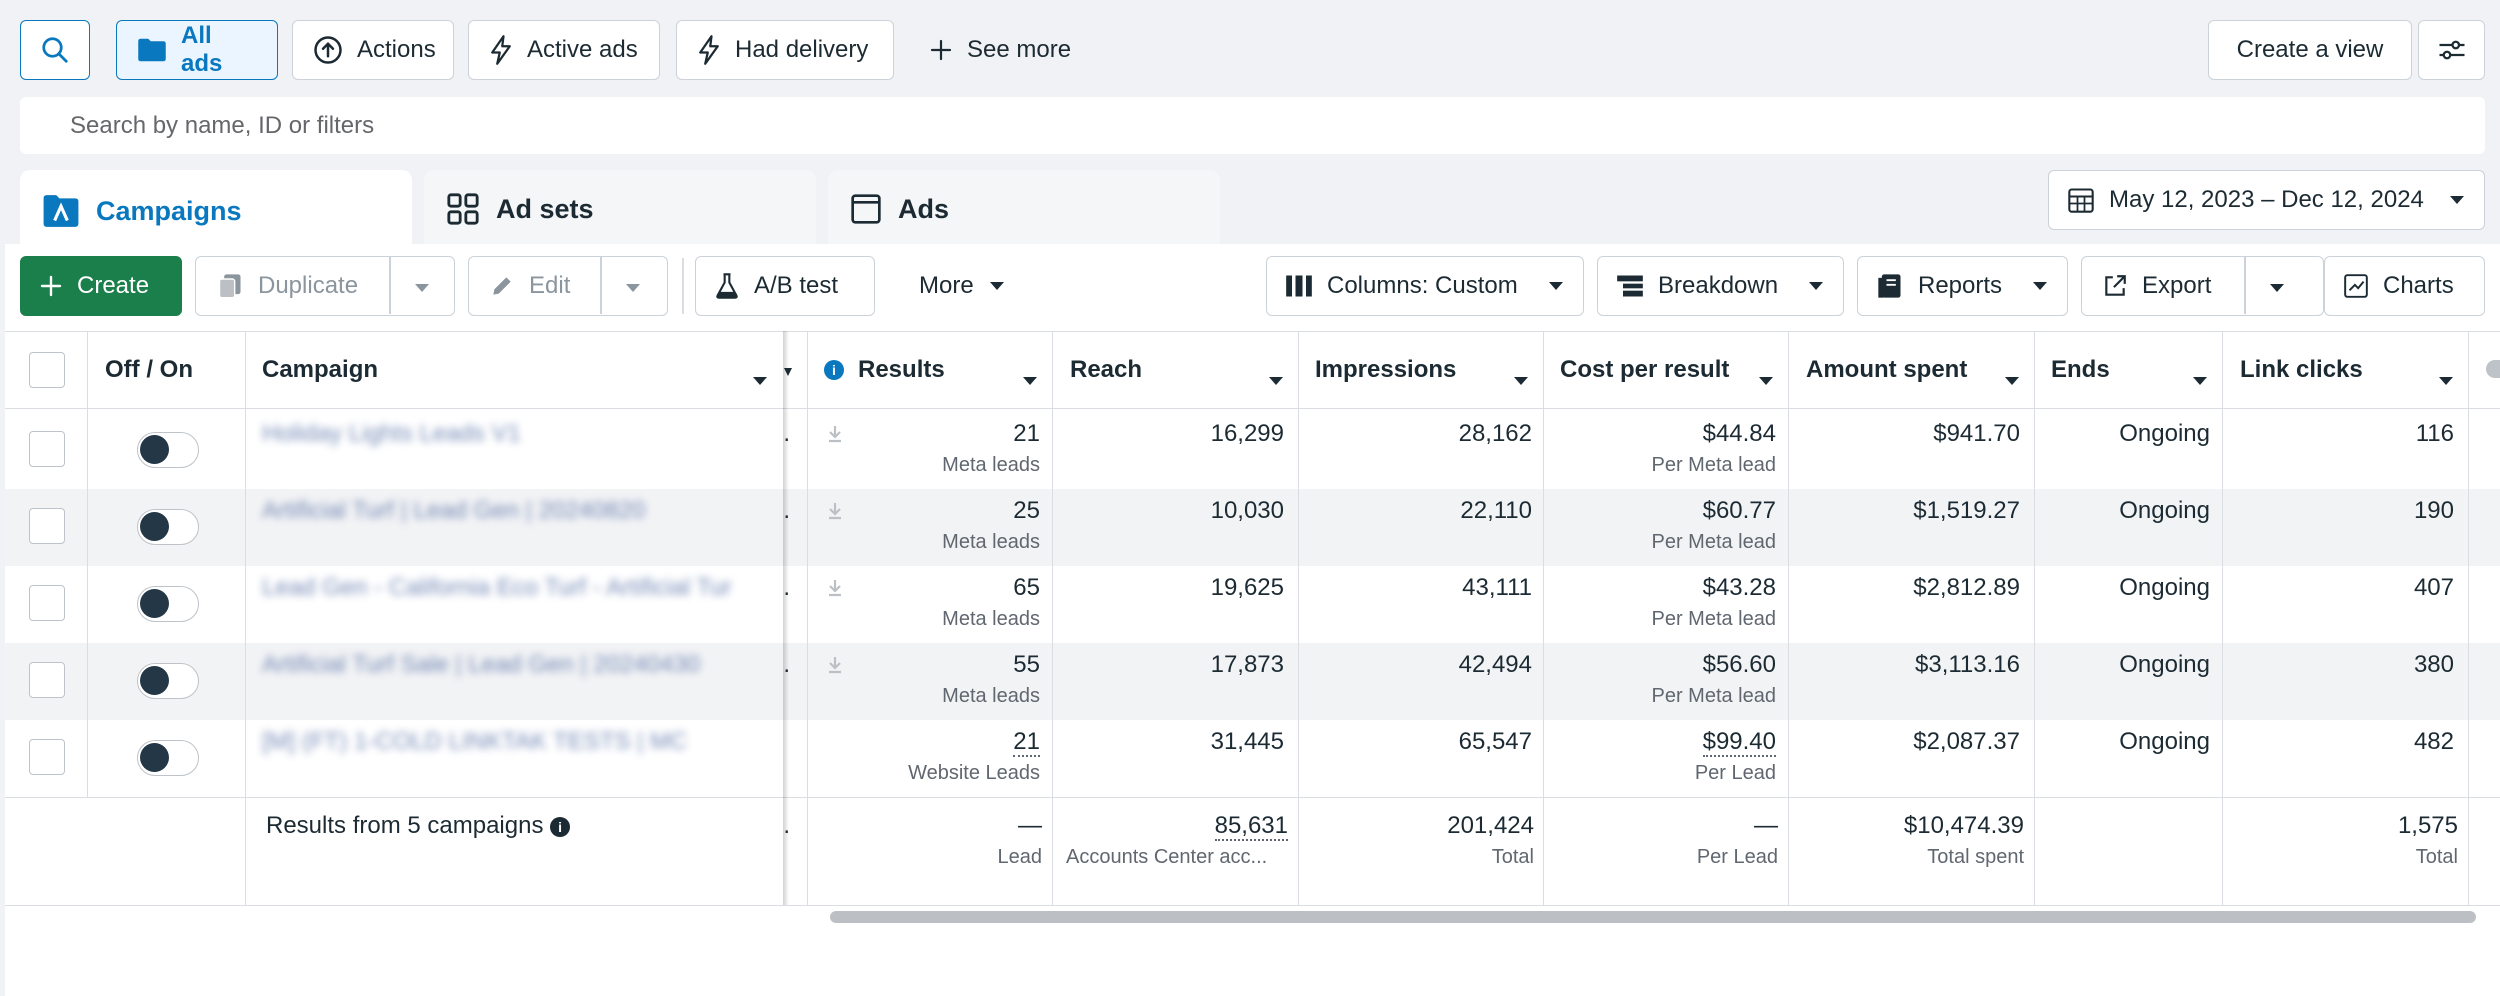 The height and width of the screenshot is (996, 2500). What do you see at coordinates (545, 208) in the screenshot?
I see `tab-ad-sets-label: Ad sets` at bounding box center [545, 208].